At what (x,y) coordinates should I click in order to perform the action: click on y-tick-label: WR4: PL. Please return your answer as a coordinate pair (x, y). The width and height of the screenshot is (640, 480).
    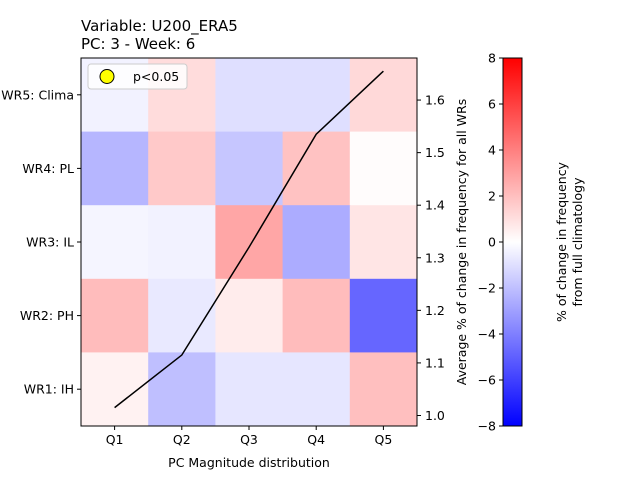
    Looking at the image, I should click on (48, 168).